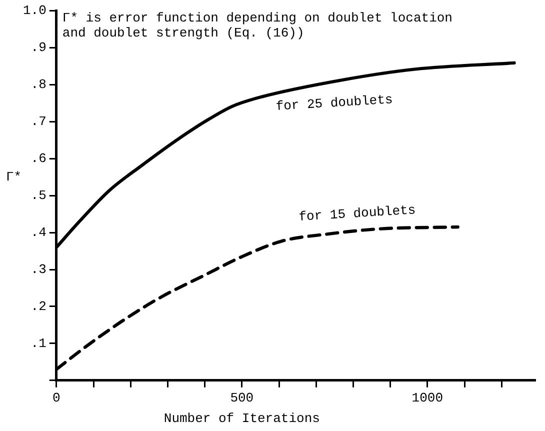 The width and height of the screenshot is (545, 431). What do you see at coordinates (38, 122) in the screenshot?
I see `y-tick-label: .7` at bounding box center [38, 122].